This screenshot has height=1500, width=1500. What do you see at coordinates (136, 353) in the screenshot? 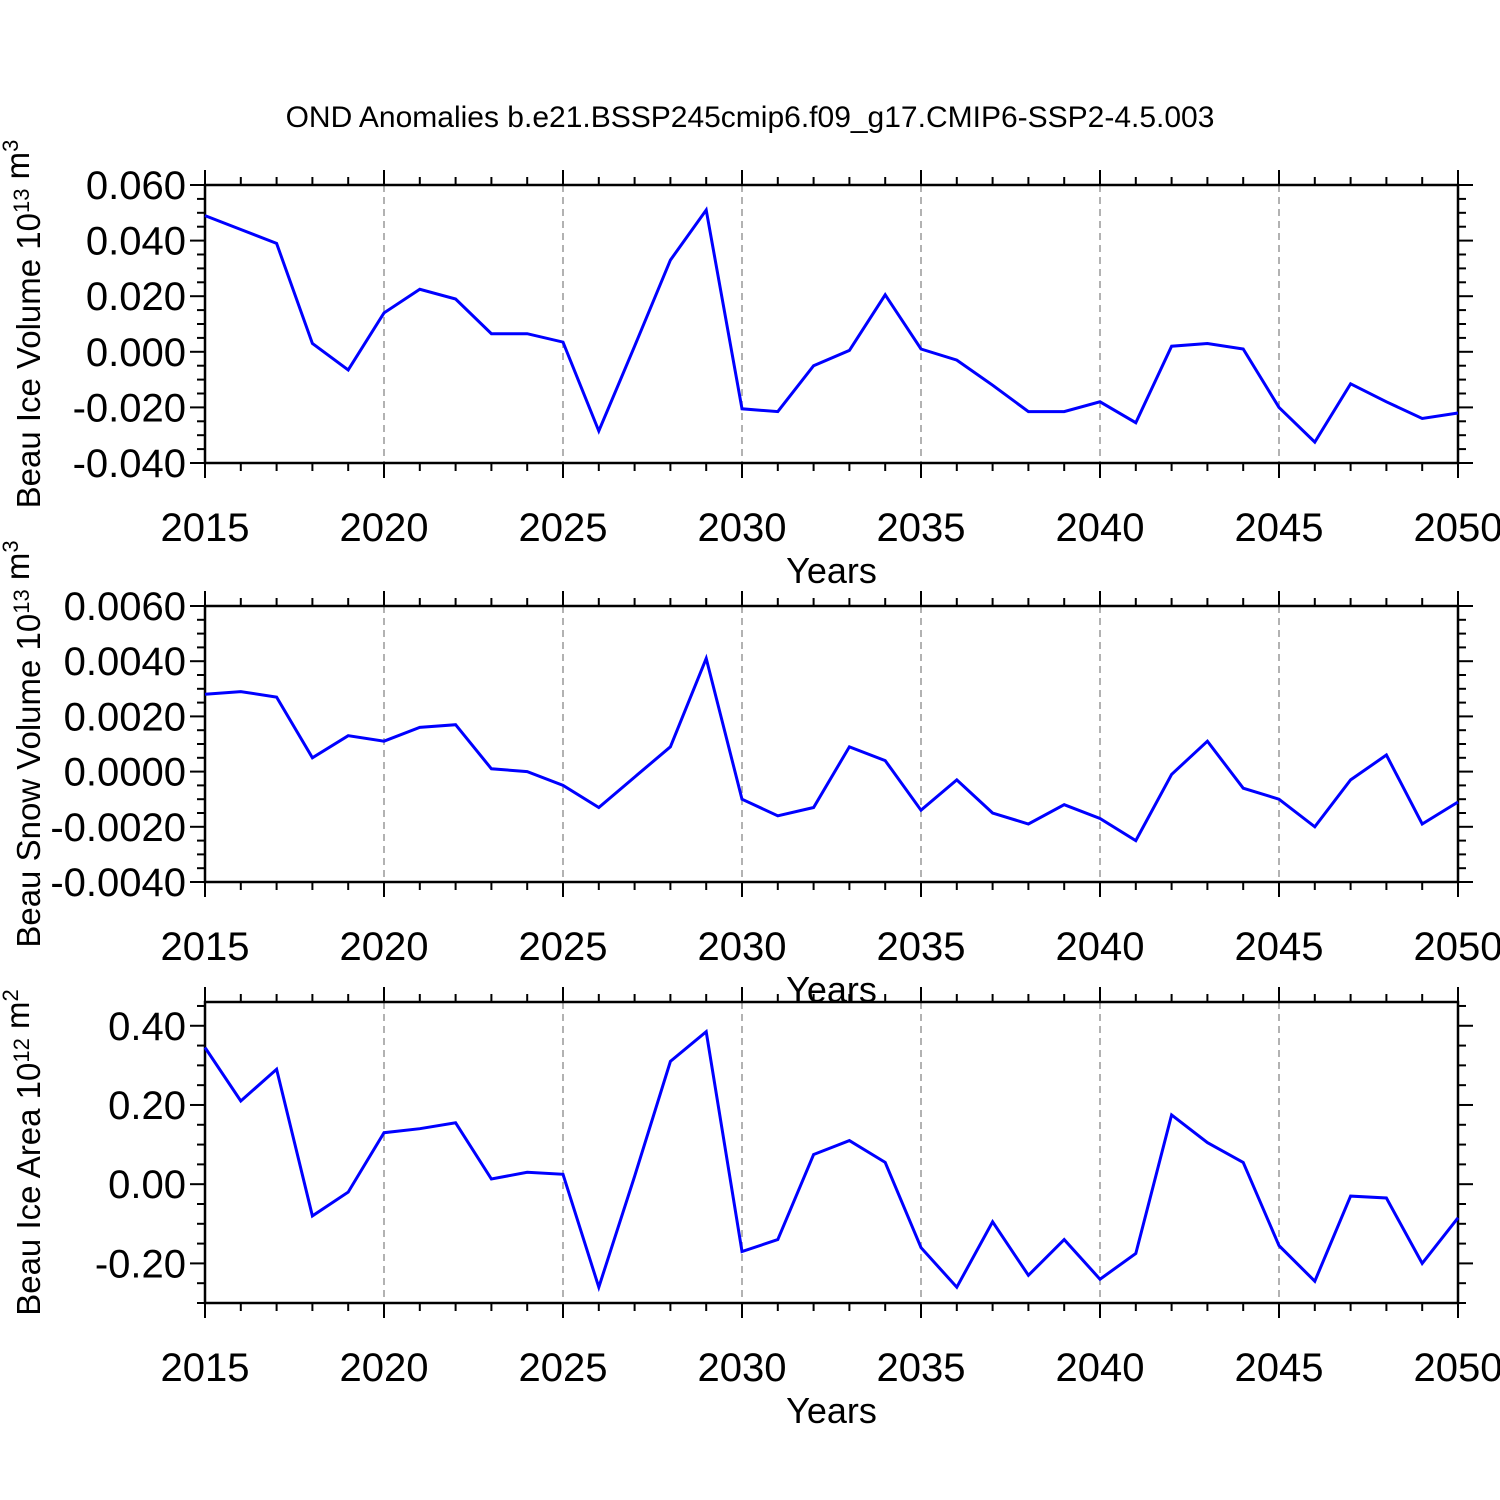
I see `y-tick-label: 0.000` at bounding box center [136, 353].